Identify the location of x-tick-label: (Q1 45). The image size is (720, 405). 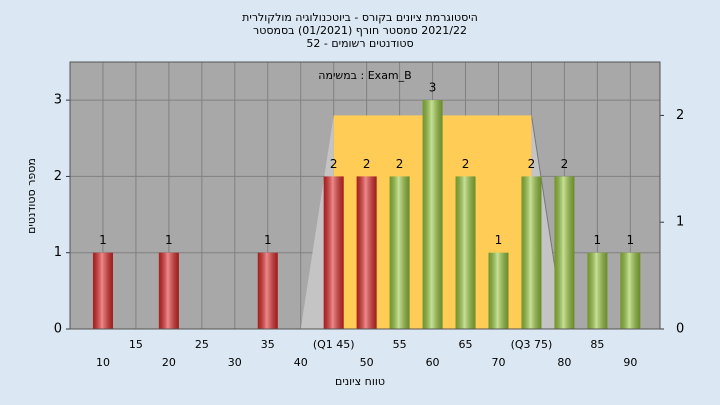
(334, 344).